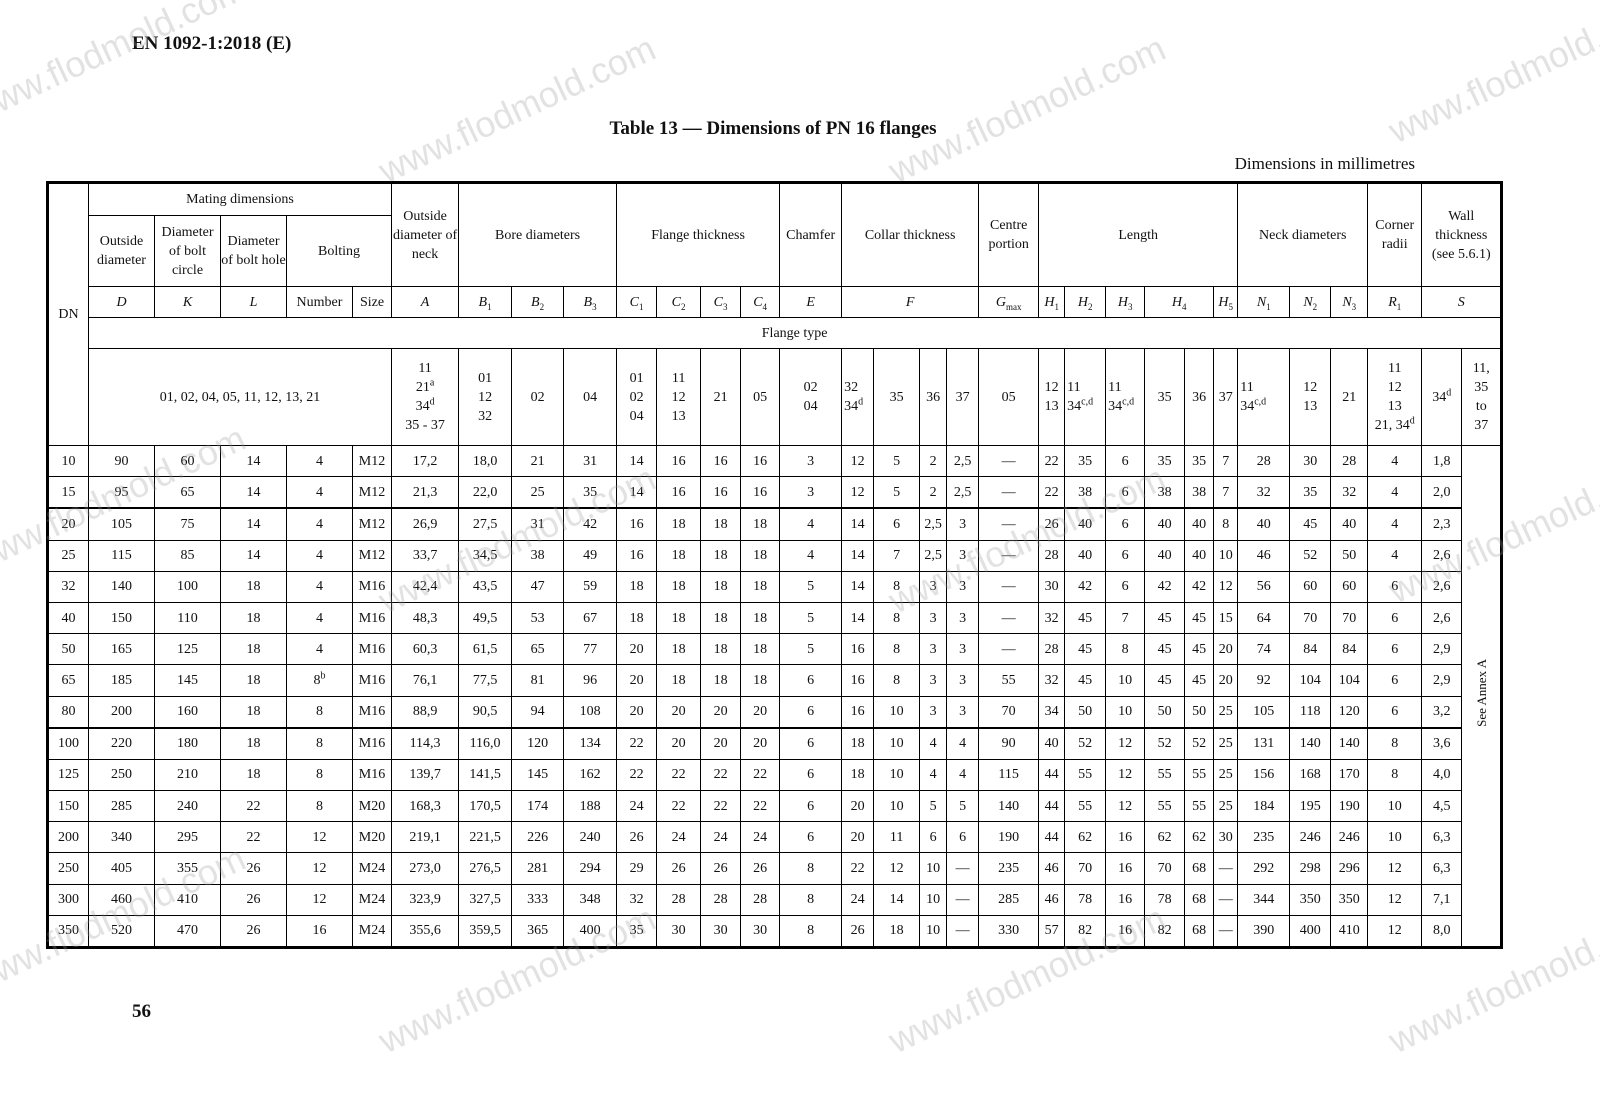 This screenshot has width=1600, height=1099. I want to click on value-cell: 60, so click(1310, 586).